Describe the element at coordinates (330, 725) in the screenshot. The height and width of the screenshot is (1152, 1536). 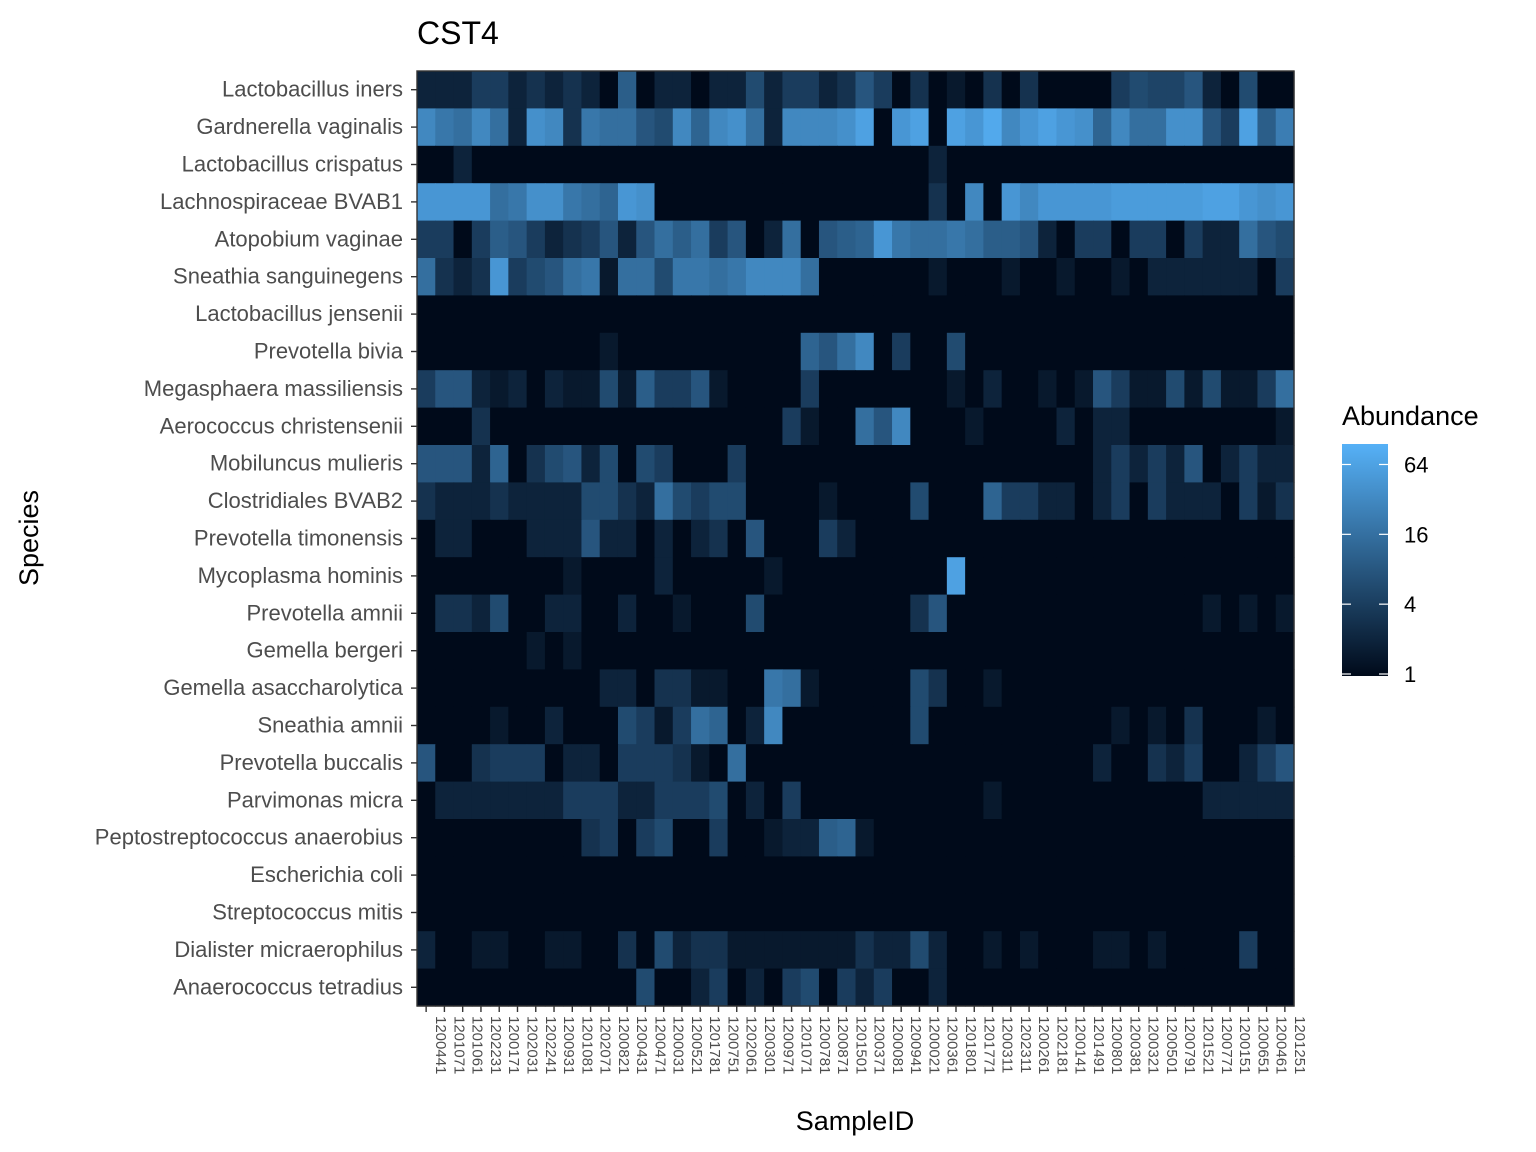
I see `y-tick-label: Sneathia amnii` at that location.